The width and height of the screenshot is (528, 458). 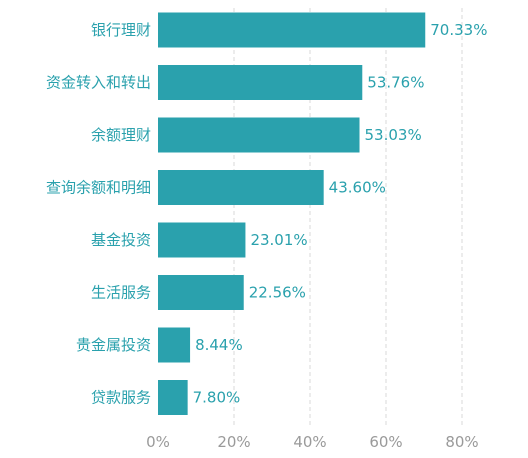 What do you see at coordinates (121, 293) in the screenshot?
I see `category-label: 生活服务` at bounding box center [121, 293].